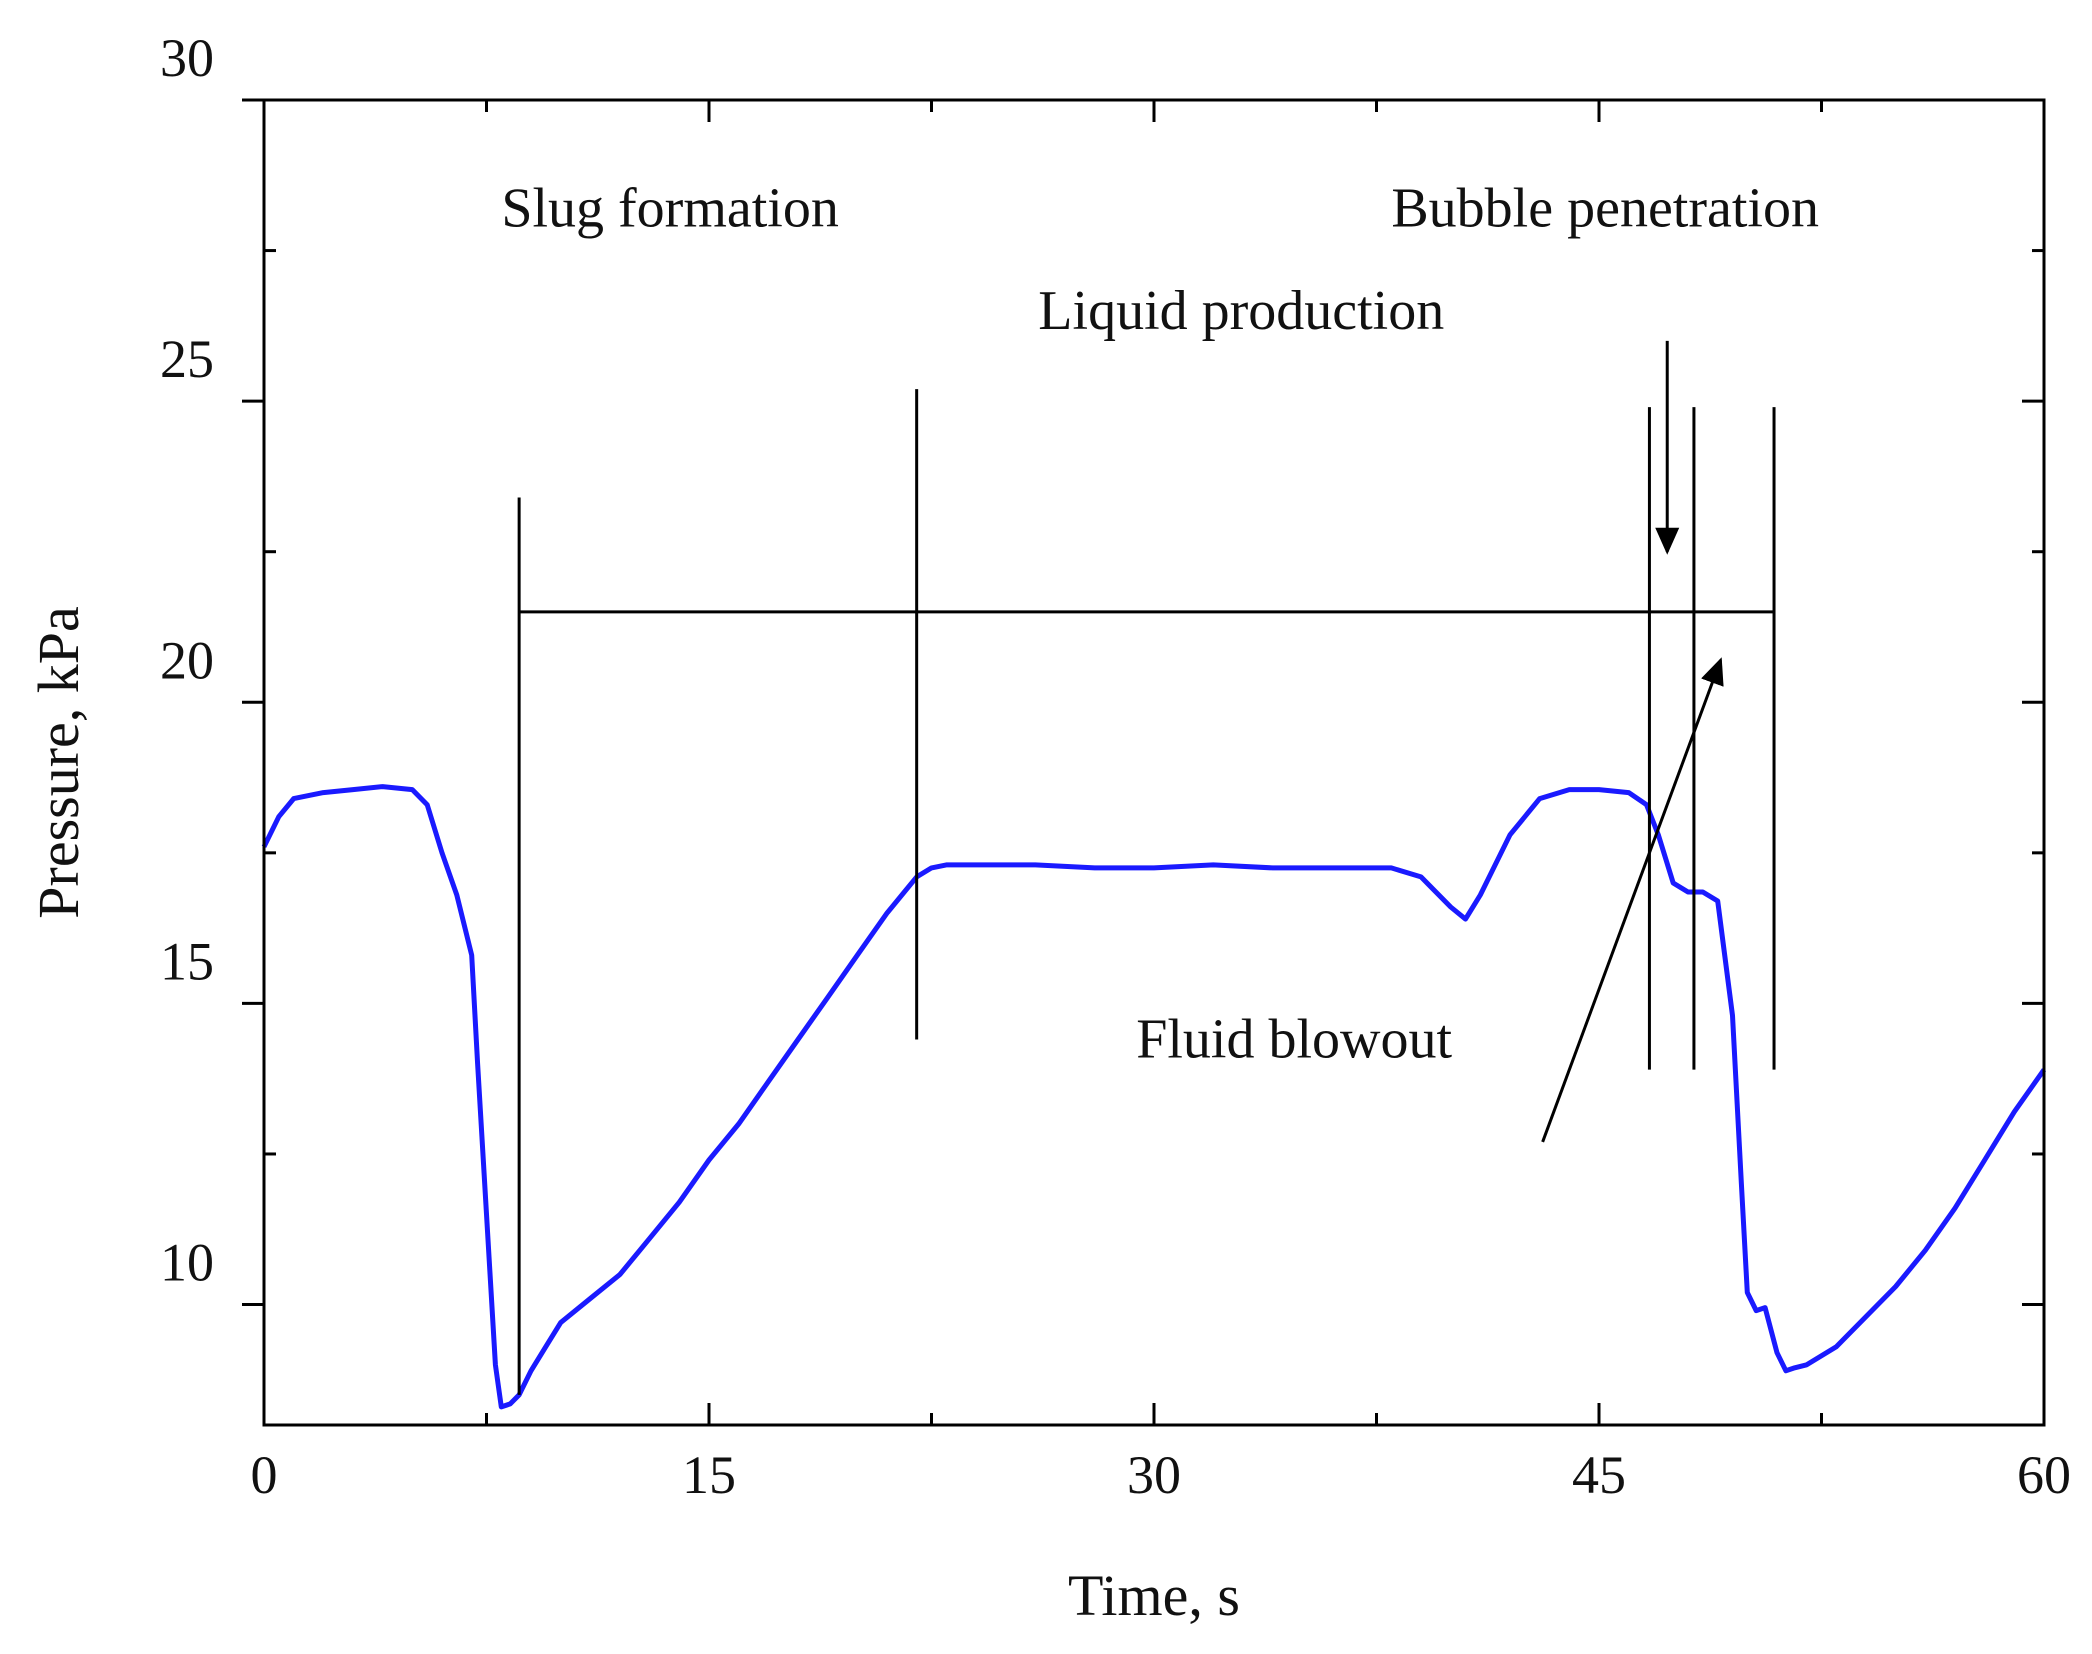 This screenshot has width=2092, height=1654. Describe the element at coordinates (670, 208) in the screenshot. I see `slug-formation-label: Slug formation` at that location.